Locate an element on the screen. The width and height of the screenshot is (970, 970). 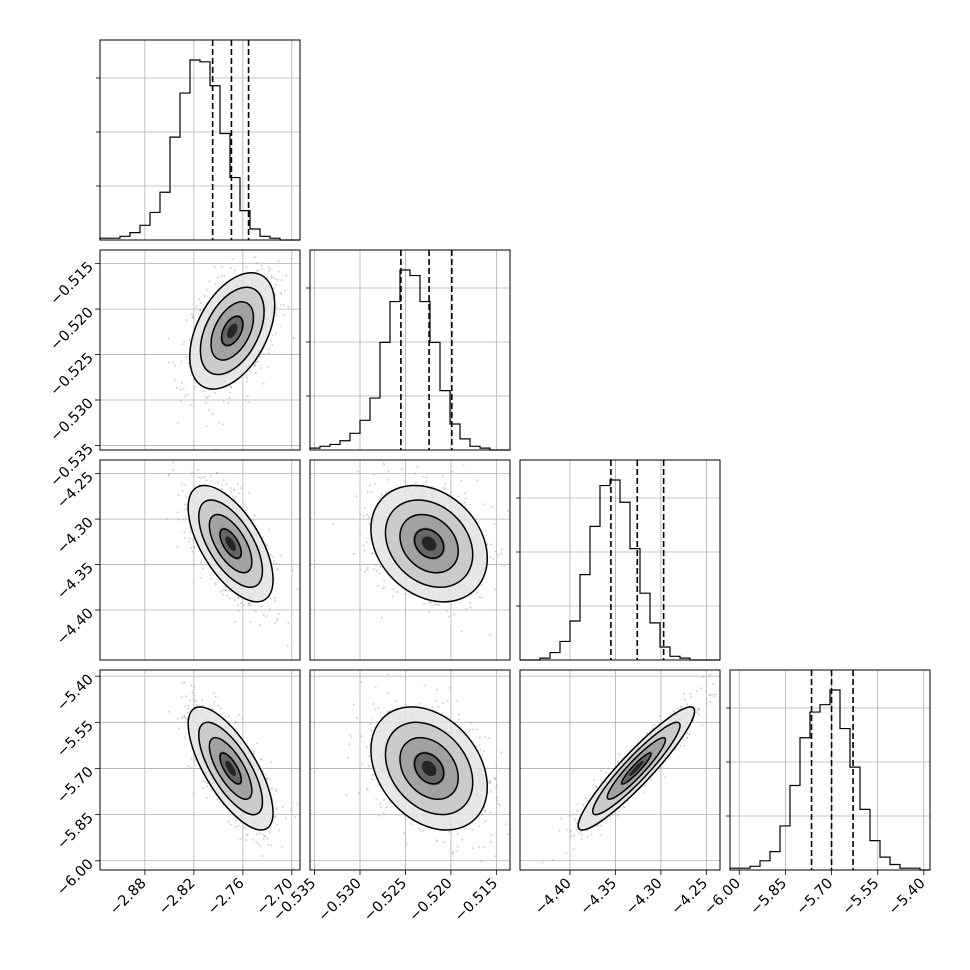
panel-frame is located at coordinates (620, 560).